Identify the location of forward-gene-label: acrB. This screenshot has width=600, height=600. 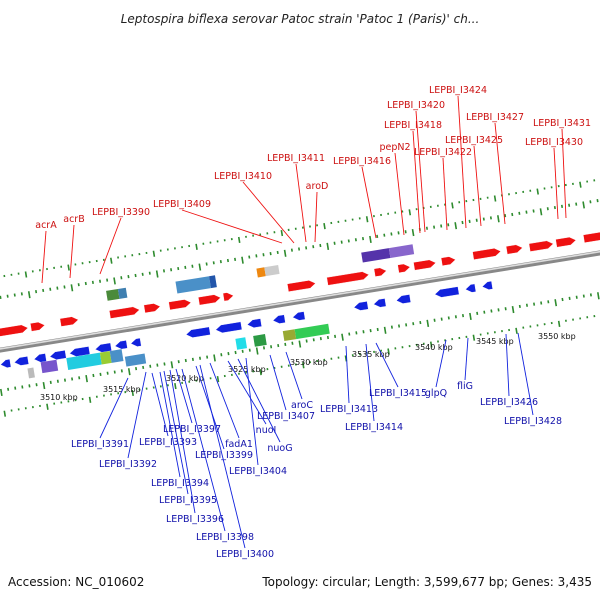
(73, 219).